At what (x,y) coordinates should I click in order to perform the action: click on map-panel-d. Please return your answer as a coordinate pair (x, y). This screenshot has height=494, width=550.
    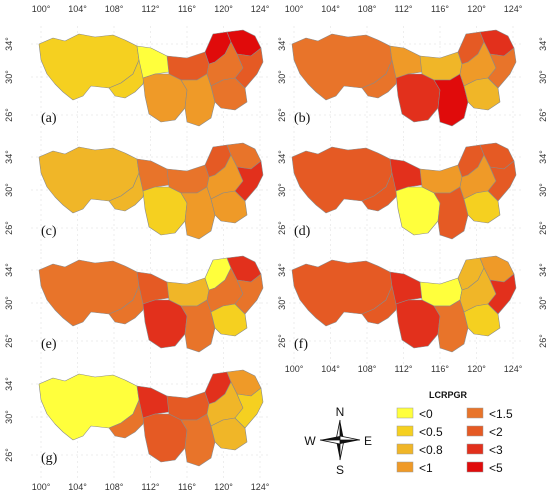
    Looking at the image, I should click on (404, 191).